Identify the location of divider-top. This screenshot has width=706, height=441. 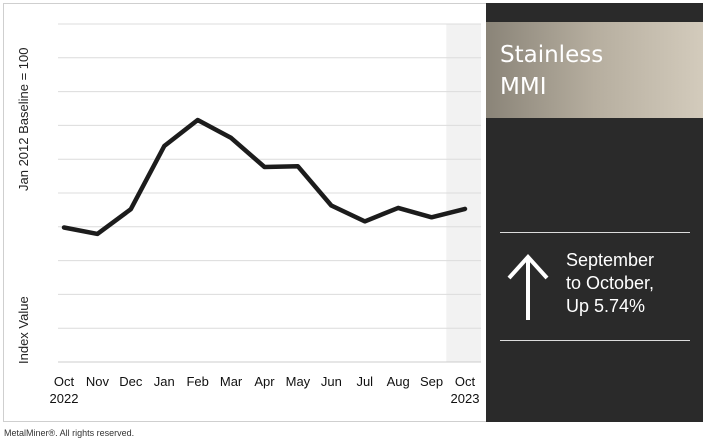
(595, 232).